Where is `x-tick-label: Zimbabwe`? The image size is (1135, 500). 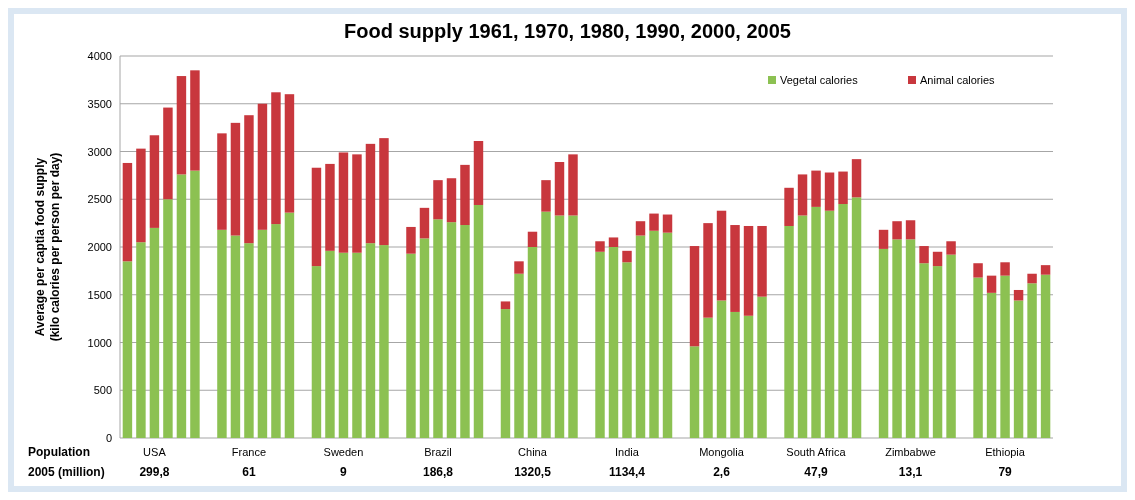 x-tick-label: Zimbabwe is located at coordinates (910, 452).